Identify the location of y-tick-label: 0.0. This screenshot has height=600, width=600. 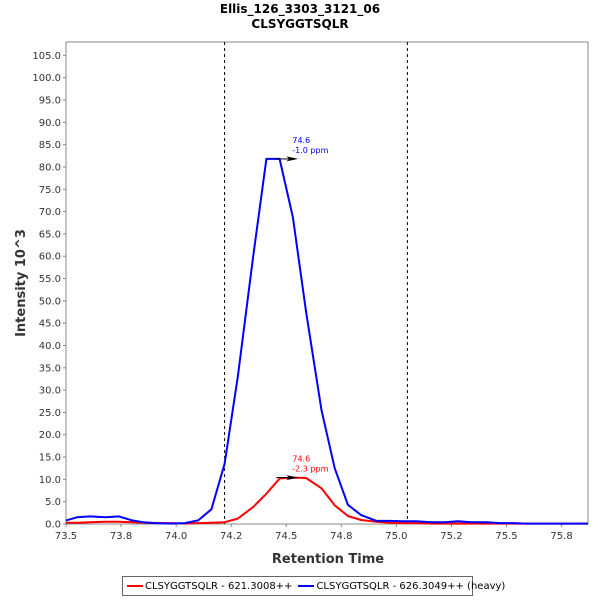
(53, 525).